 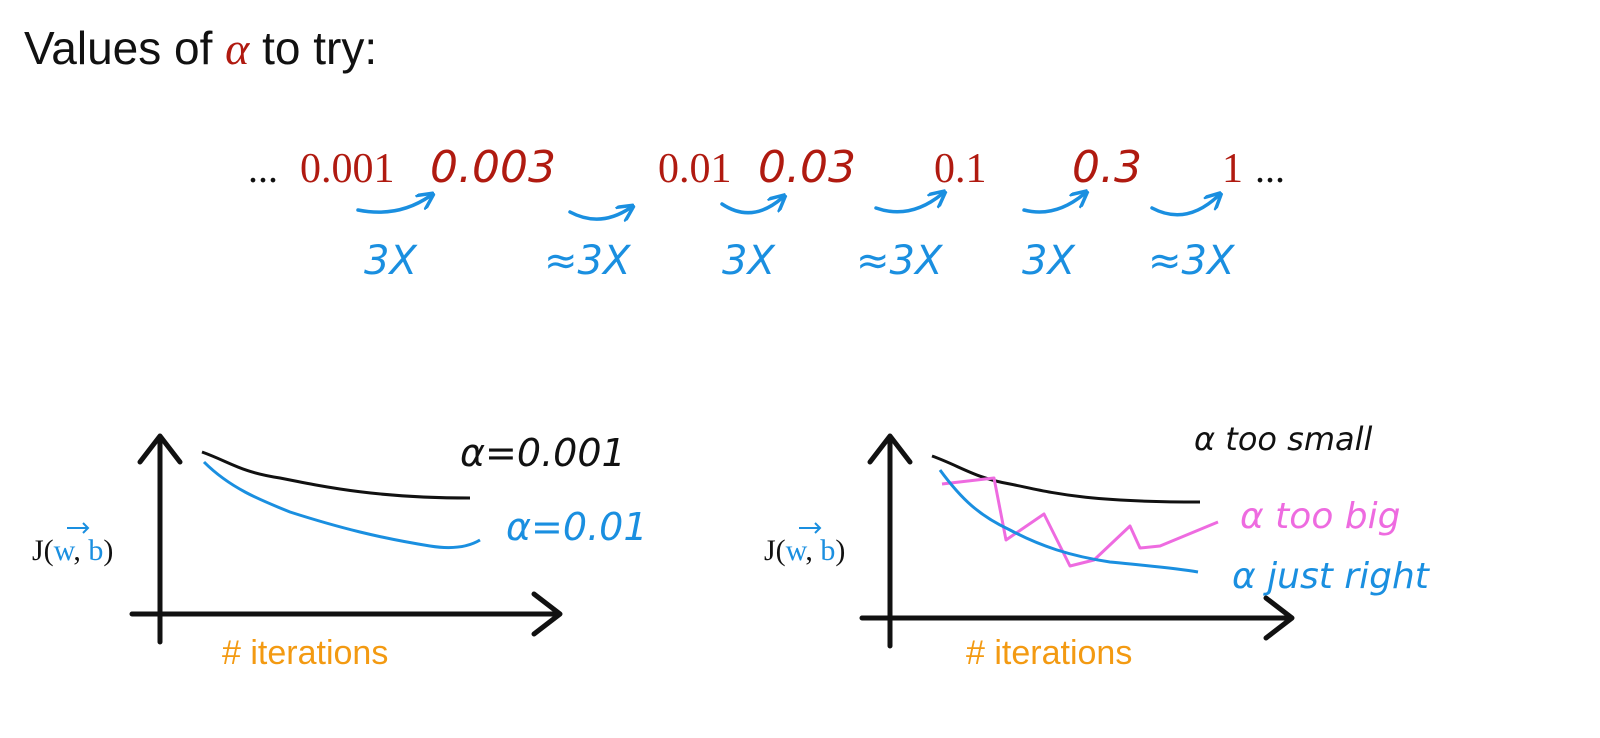 What do you see at coordinates (588, 261) in the screenshot?
I see `multiplier-1: ≈3X` at bounding box center [588, 261].